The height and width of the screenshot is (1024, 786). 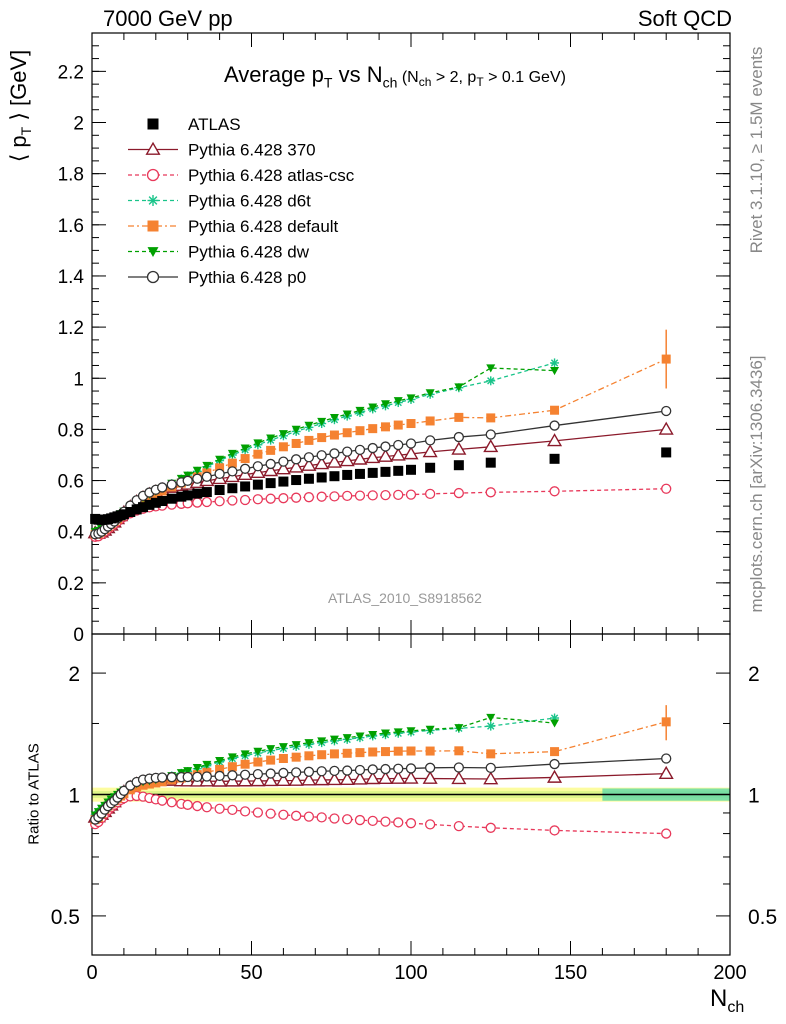 I want to click on legend-label-pythia-6-428-default: Pythia 6.428 default, so click(x=263, y=226).